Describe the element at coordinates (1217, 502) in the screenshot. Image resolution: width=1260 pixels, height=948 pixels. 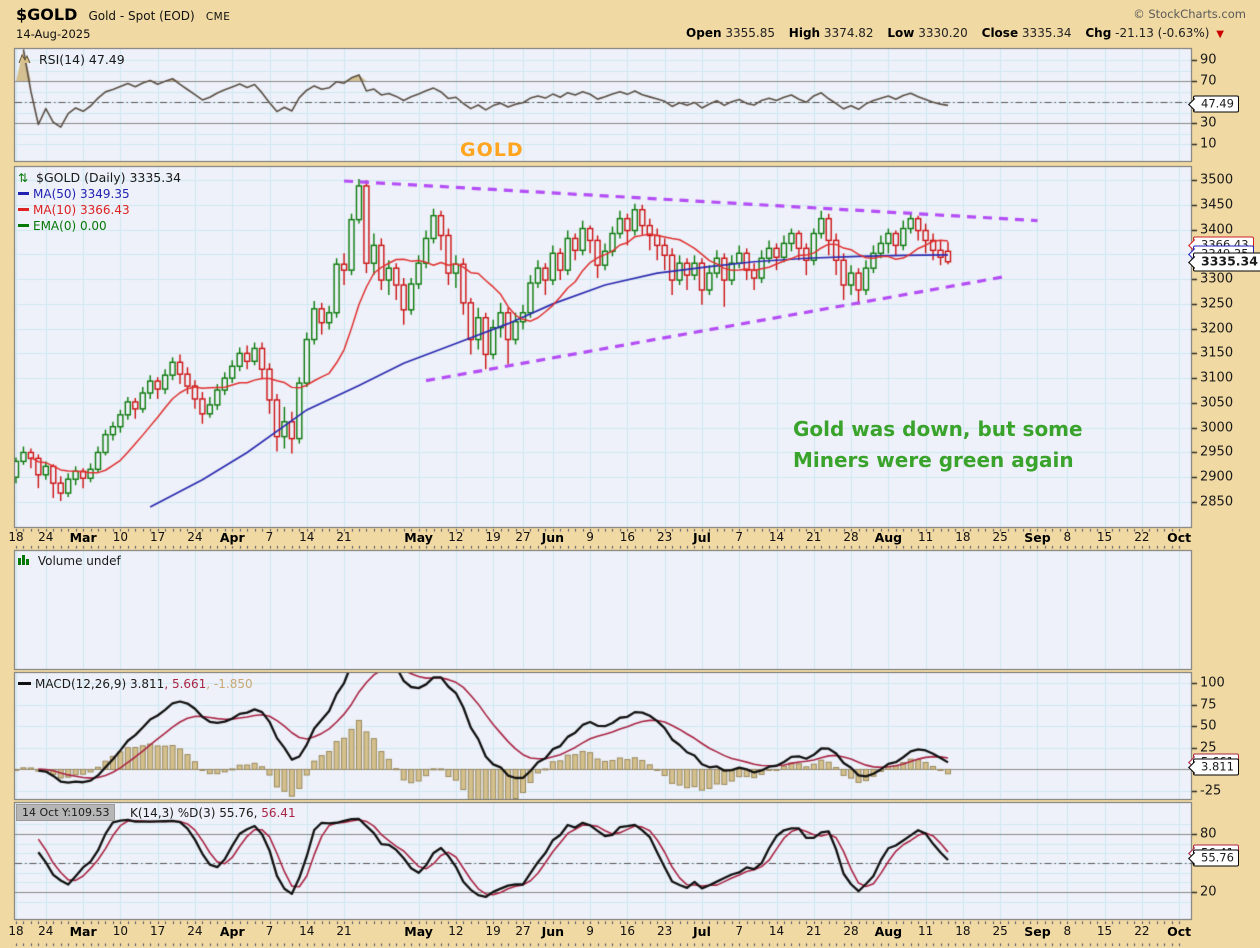
I see `y-axis-label: 2850` at that location.